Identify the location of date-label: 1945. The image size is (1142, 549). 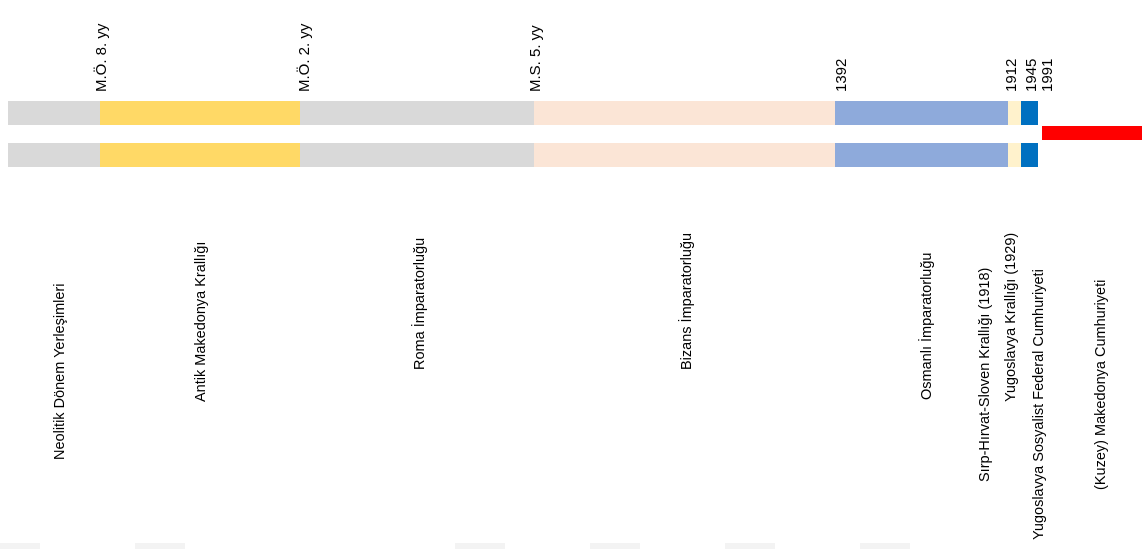
(1031, 75).